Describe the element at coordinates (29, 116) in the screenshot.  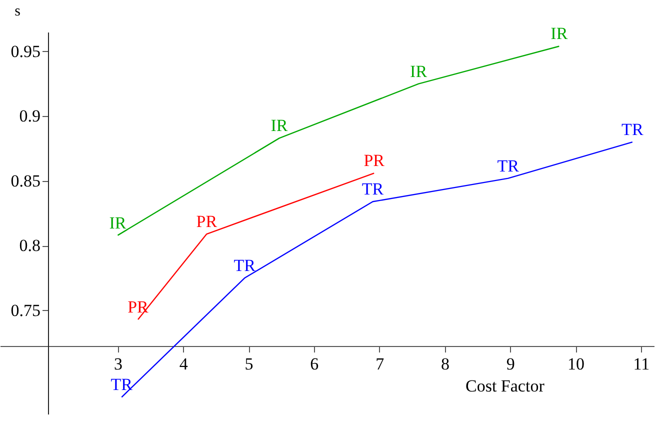
I see `y-tick-label: 0.9` at that location.